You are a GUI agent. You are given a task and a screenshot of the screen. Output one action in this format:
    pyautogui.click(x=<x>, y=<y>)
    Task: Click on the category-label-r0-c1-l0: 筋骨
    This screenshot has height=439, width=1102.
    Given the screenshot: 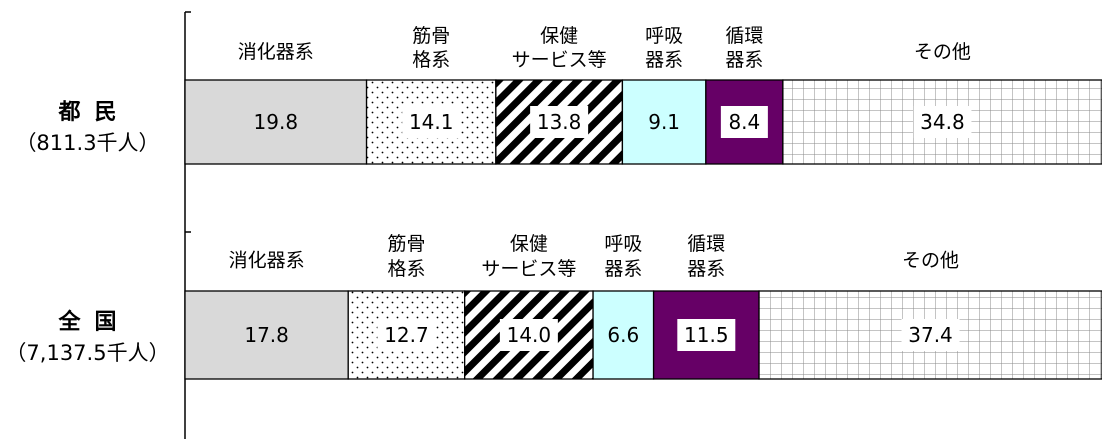 What is the action you would take?
    pyautogui.click(x=431, y=36)
    